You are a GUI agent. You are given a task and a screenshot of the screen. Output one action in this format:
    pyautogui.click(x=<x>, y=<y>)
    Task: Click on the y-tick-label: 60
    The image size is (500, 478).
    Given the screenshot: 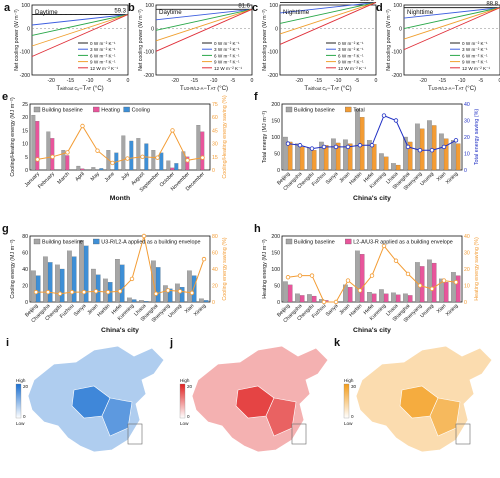 What is the action you would take?
    pyautogui.click(x=25, y=254)
    